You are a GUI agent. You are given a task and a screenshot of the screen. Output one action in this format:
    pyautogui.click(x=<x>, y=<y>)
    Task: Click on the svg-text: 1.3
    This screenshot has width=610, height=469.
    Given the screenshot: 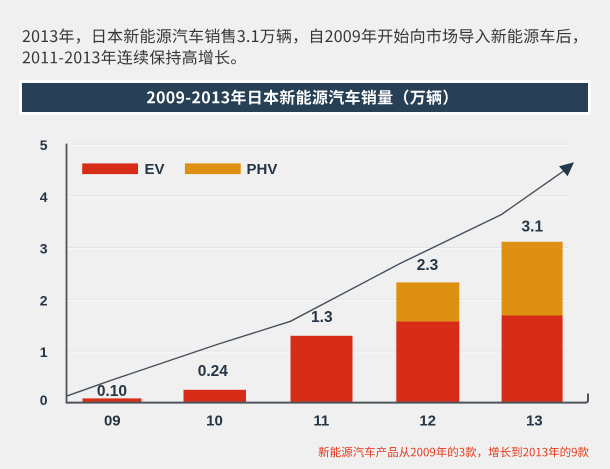 What is the action you would take?
    pyautogui.click(x=322, y=317)
    